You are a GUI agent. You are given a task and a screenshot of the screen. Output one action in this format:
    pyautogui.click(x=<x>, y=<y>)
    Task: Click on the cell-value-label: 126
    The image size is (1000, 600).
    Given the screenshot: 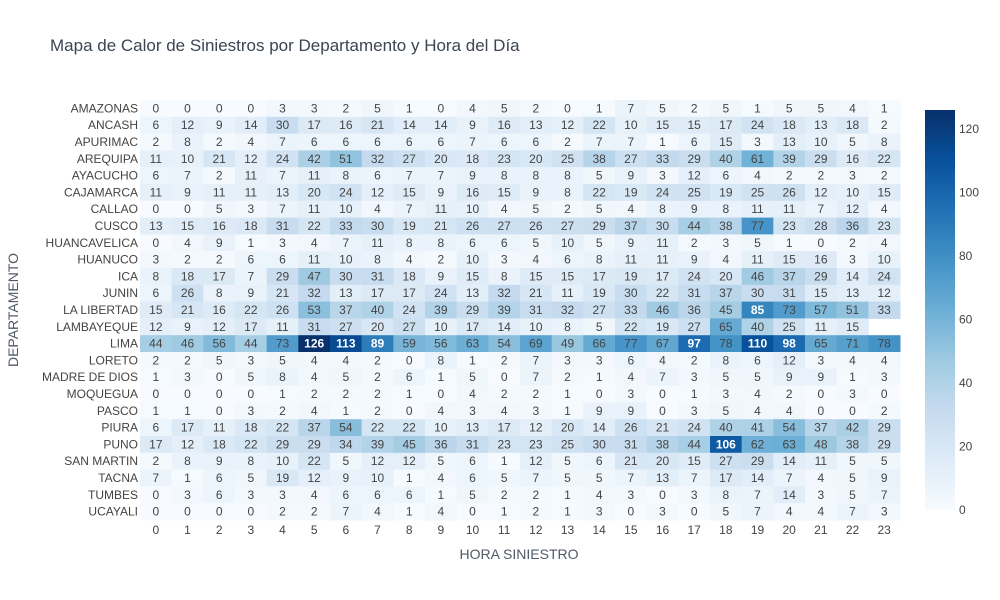 What is the action you would take?
    pyautogui.click(x=314, y=344)
    